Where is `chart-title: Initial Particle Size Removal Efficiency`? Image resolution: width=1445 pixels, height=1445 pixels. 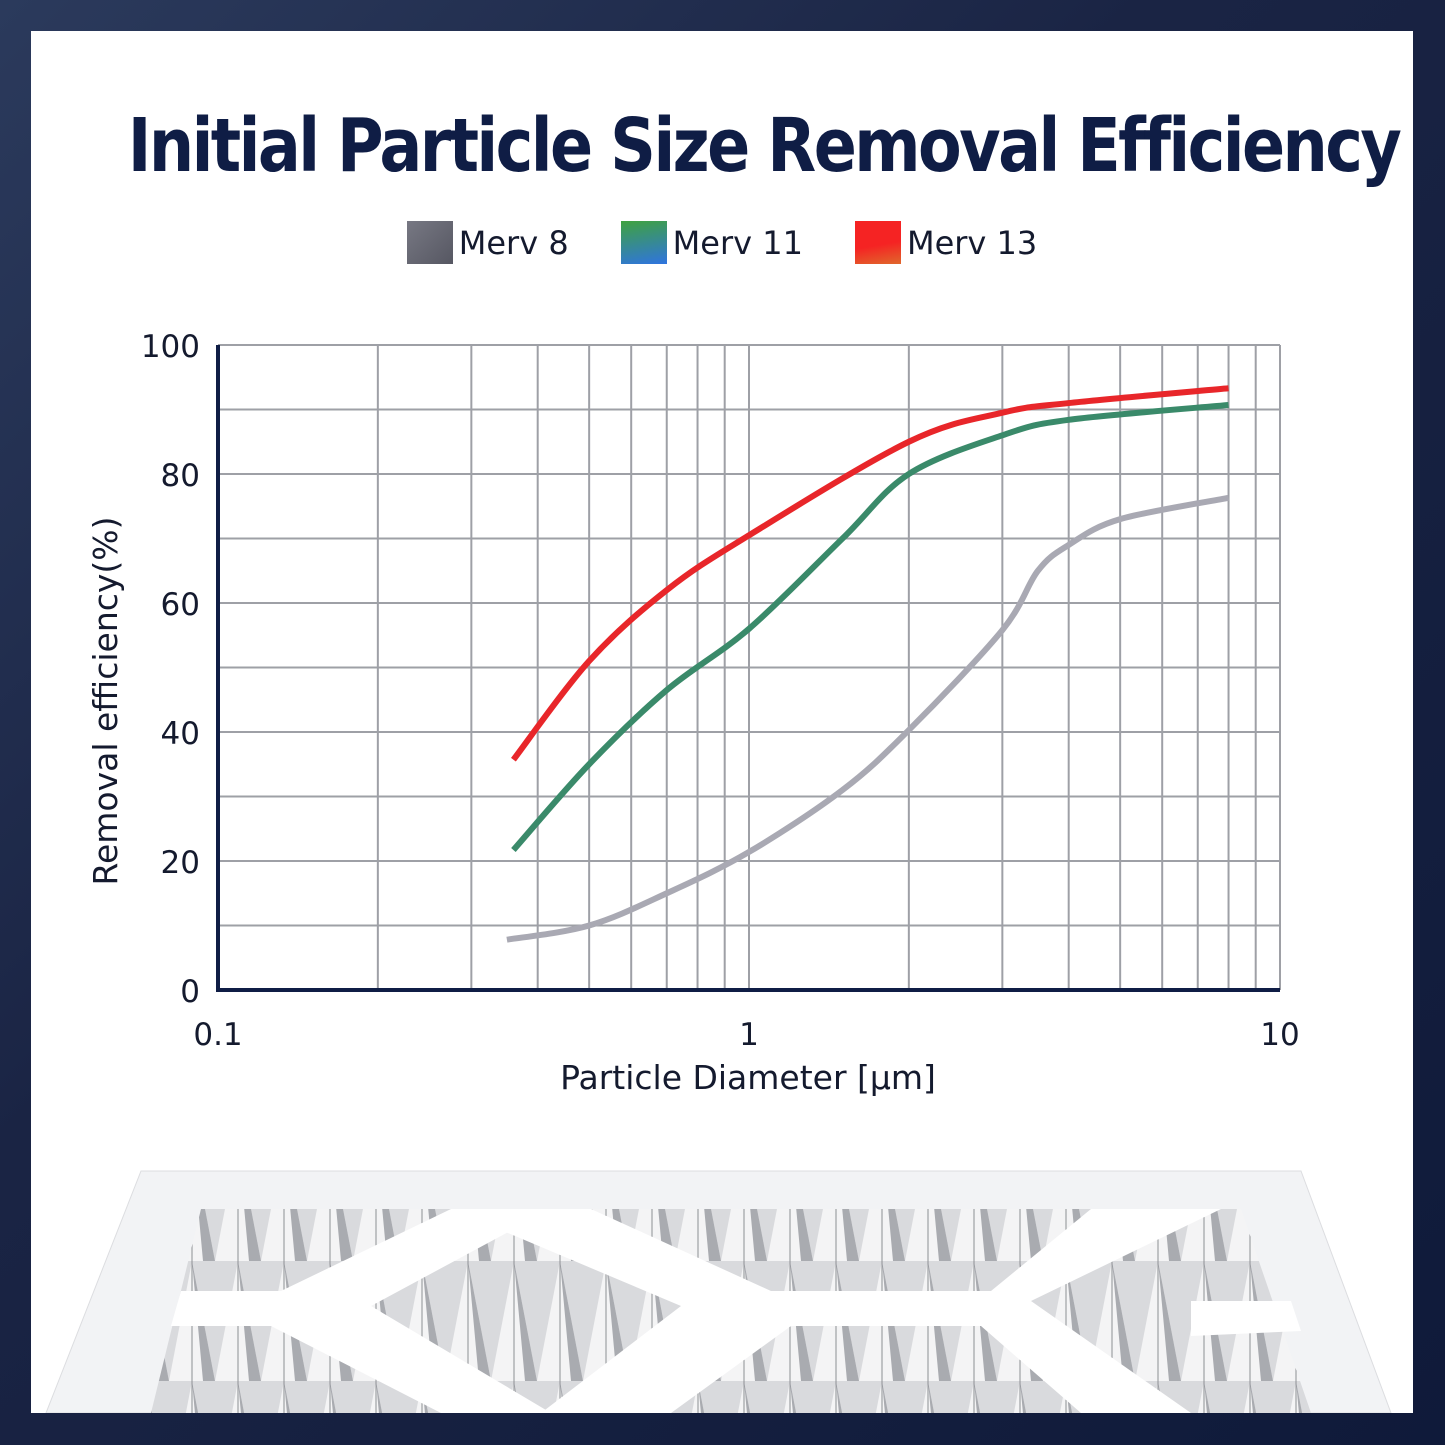 chart-title: Initial Particle Size Removal Efficiency is located at coordinates (764, 146).